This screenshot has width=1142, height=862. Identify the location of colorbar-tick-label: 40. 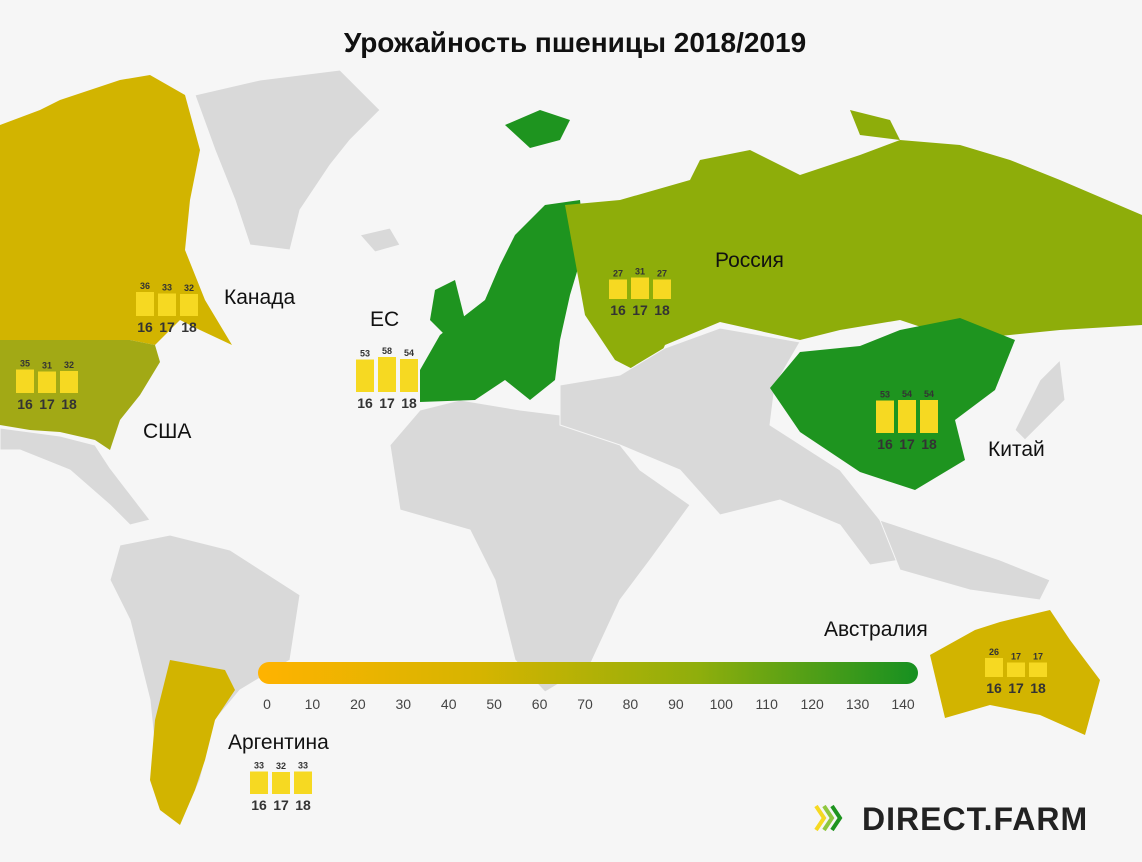
(449, 704).